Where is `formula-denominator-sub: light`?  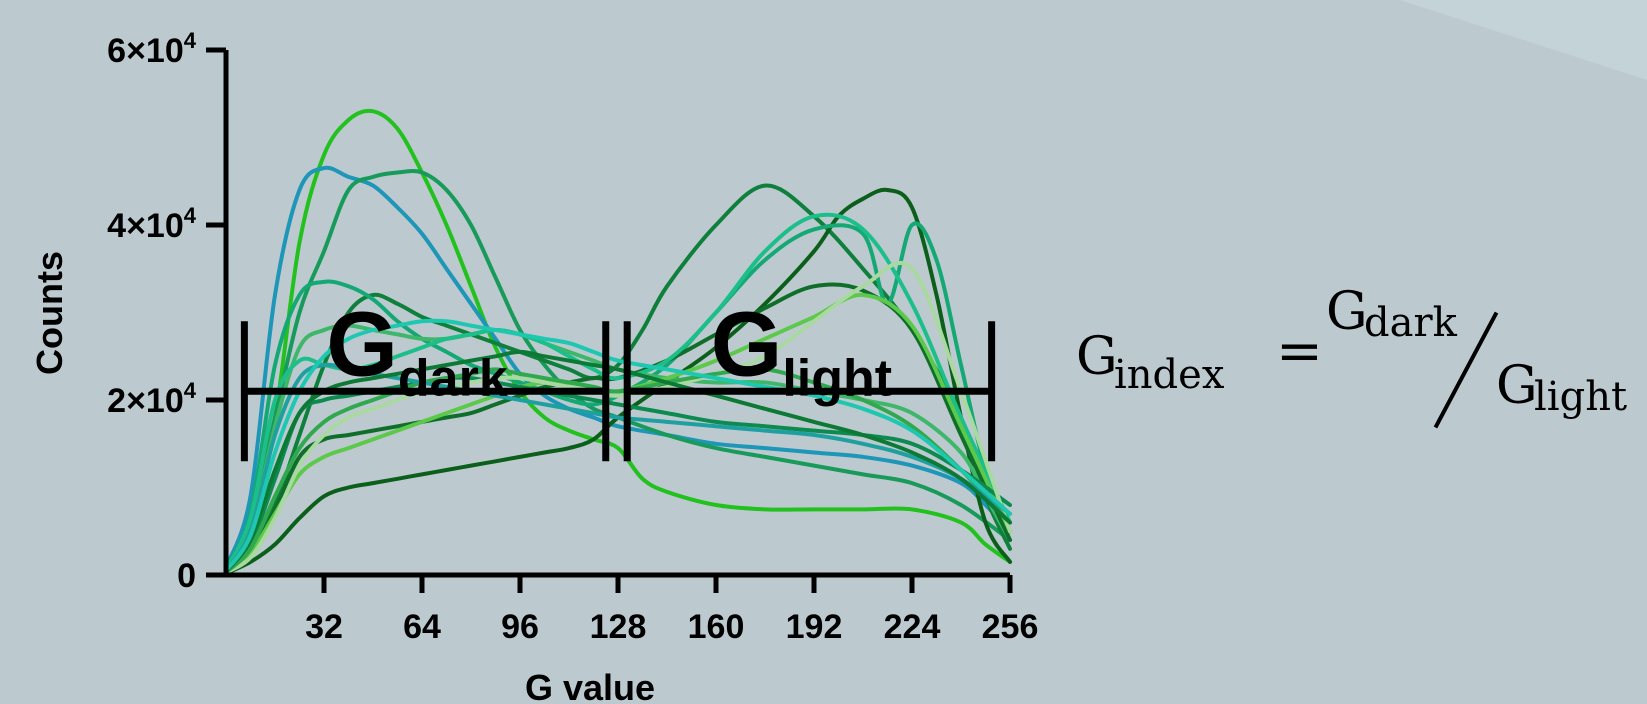 formula-denominator-sub: light is located at coordinates (1581, 397).